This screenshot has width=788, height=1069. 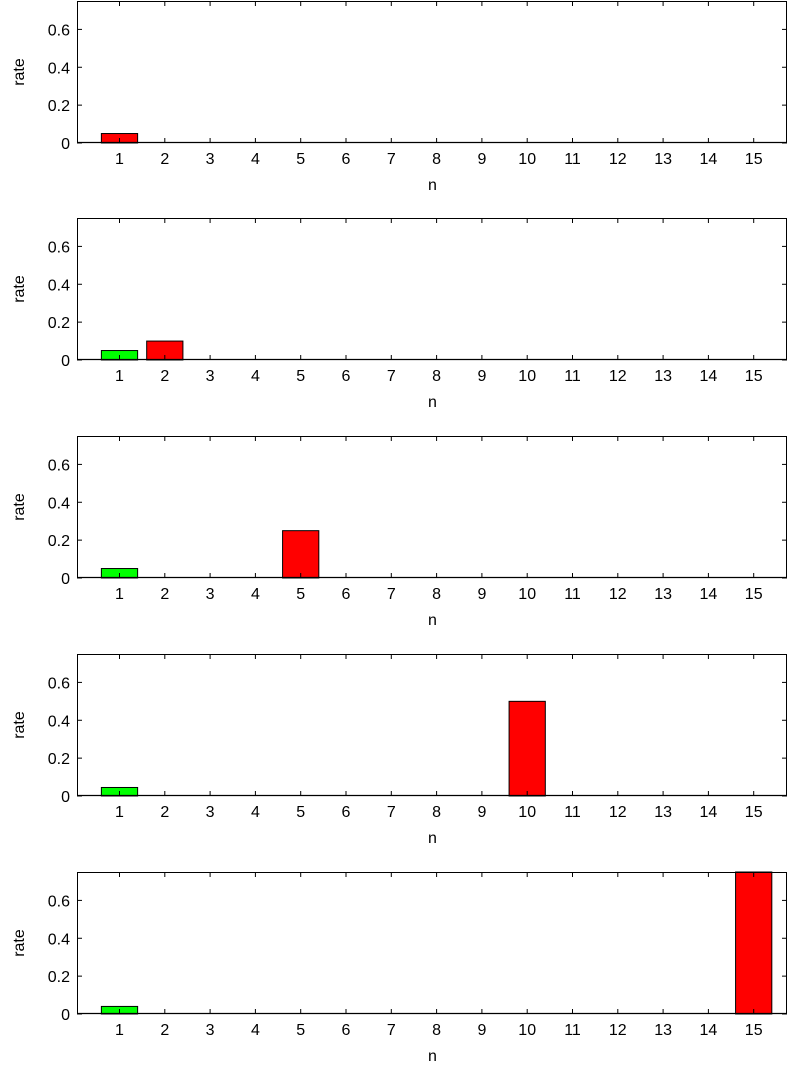 I want to click on bar-red-n5, so click(x=301, y=554).